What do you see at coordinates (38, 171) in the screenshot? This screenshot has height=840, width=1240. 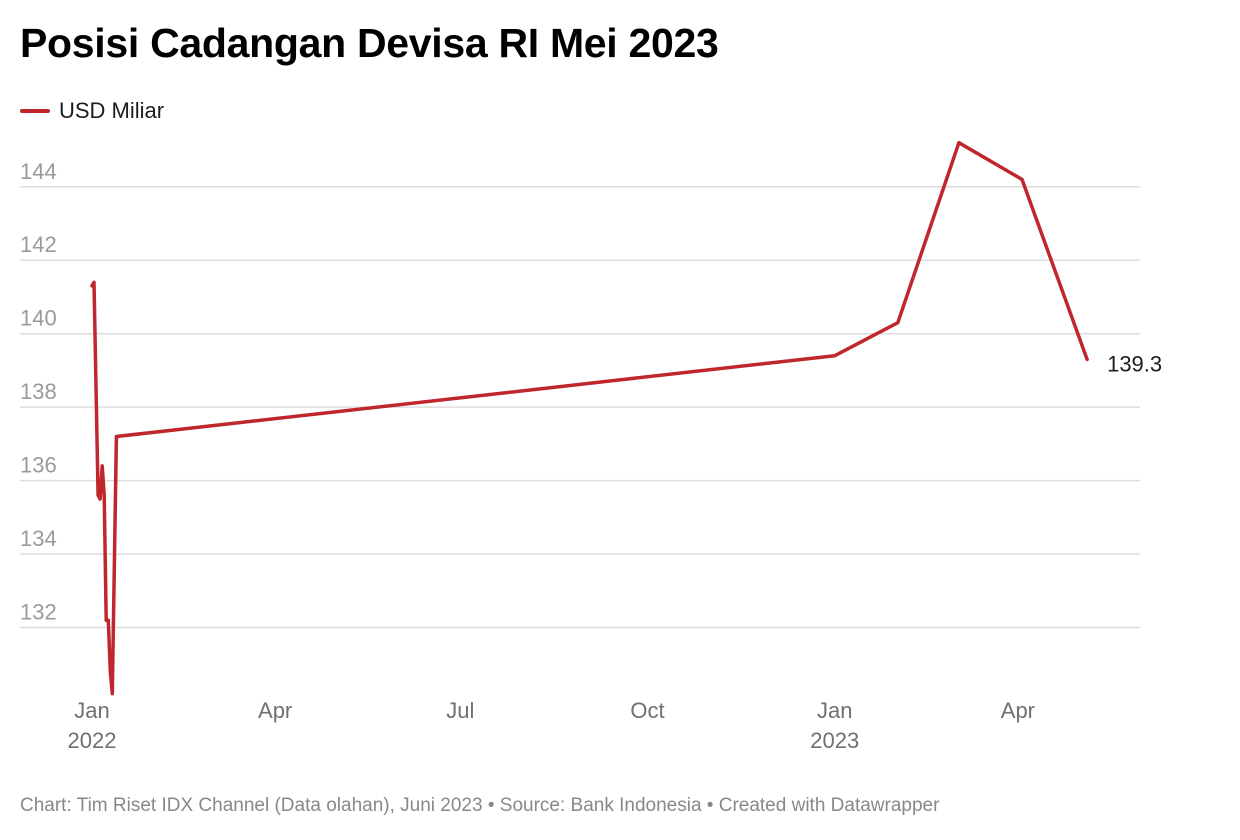 I see `y-tick-label: 144` at bounding box center [38, 171].